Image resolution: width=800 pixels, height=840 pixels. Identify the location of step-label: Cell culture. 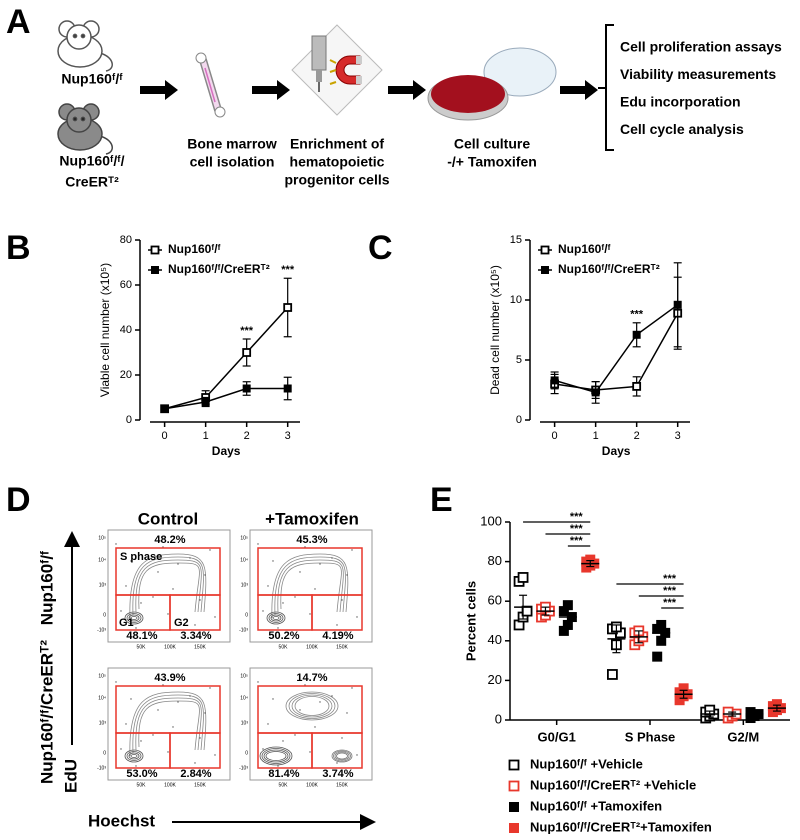
(492, 144).